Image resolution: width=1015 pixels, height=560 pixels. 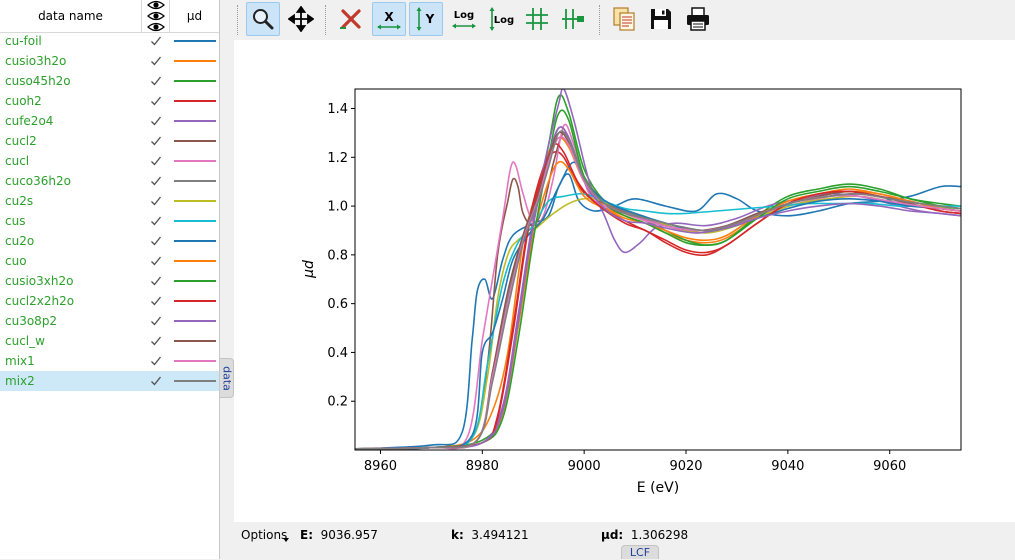 I want to click on chevron-down-icon, so click(x=286, y=540).